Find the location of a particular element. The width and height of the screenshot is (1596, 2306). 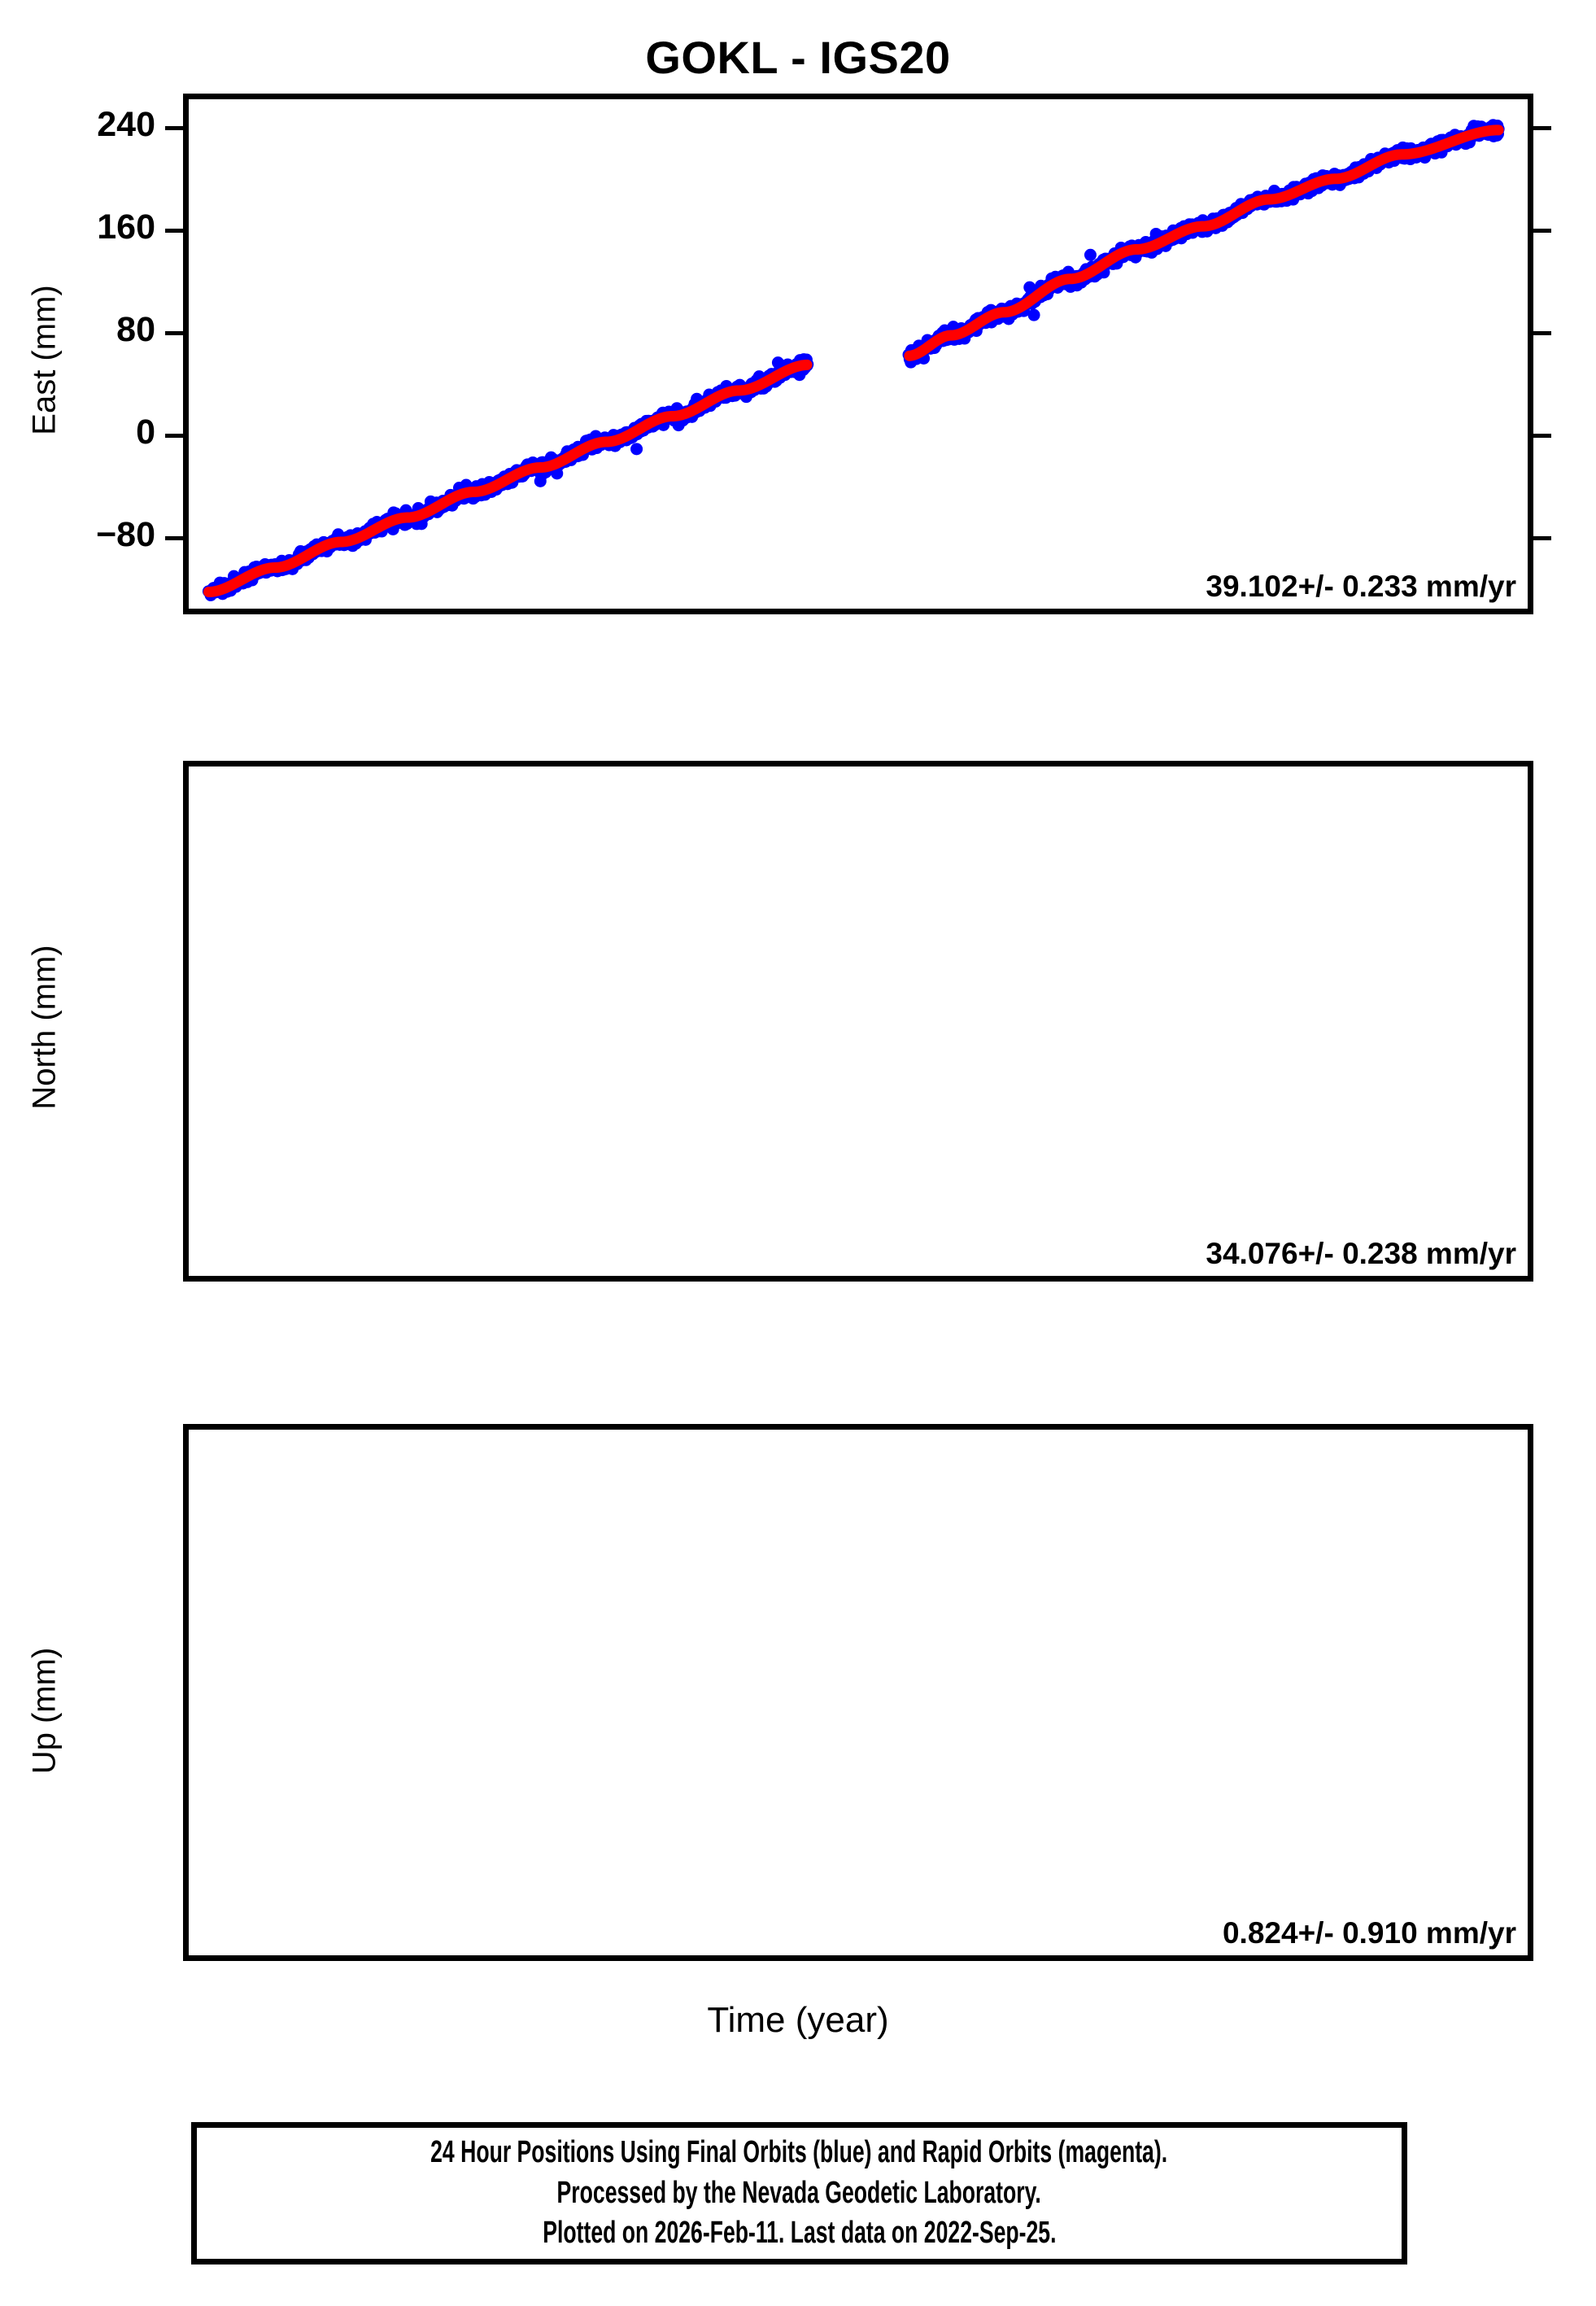

east-ytick-label: 160 is located at coordinates (126, 227).